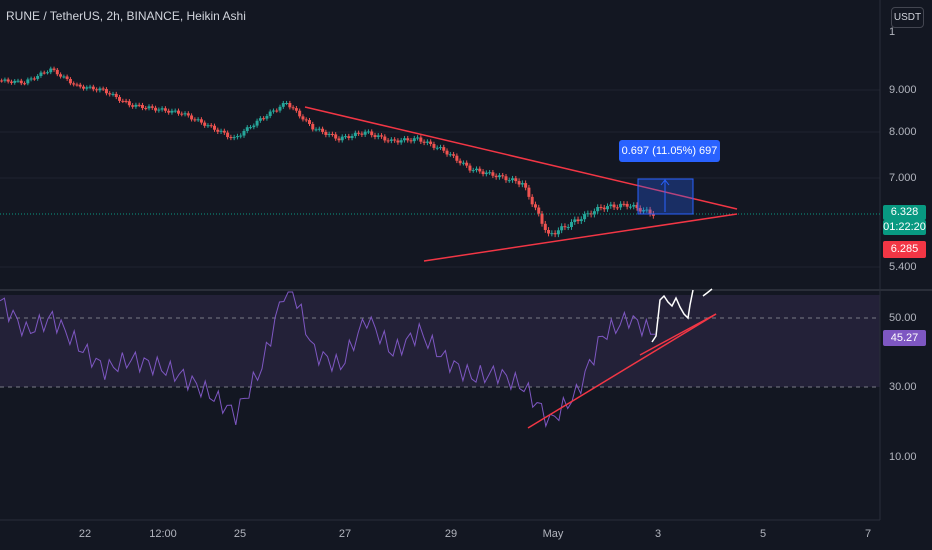 The width and height of the screenshot is (932, 550). What do you see at coordinates (907, 17) in the screenshot?
I see `currency-unit-button: USDT` at bounding box center [907, 17].